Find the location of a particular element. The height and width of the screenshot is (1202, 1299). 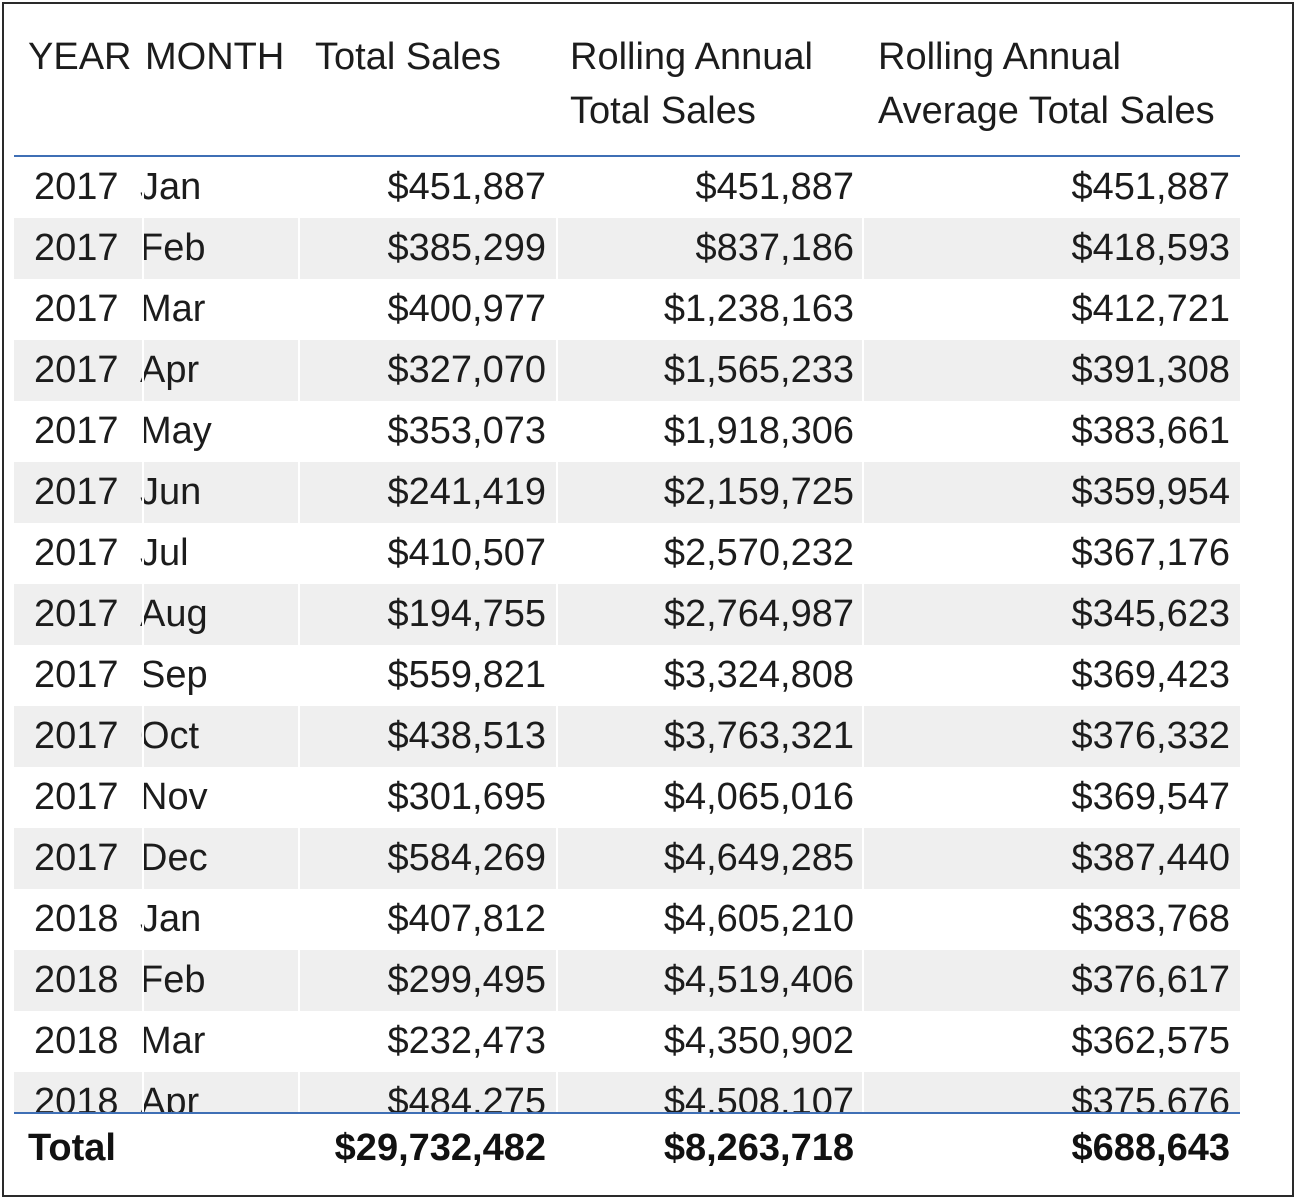

cell-total-sales: $301,695 is located at coordinates (467, 797).